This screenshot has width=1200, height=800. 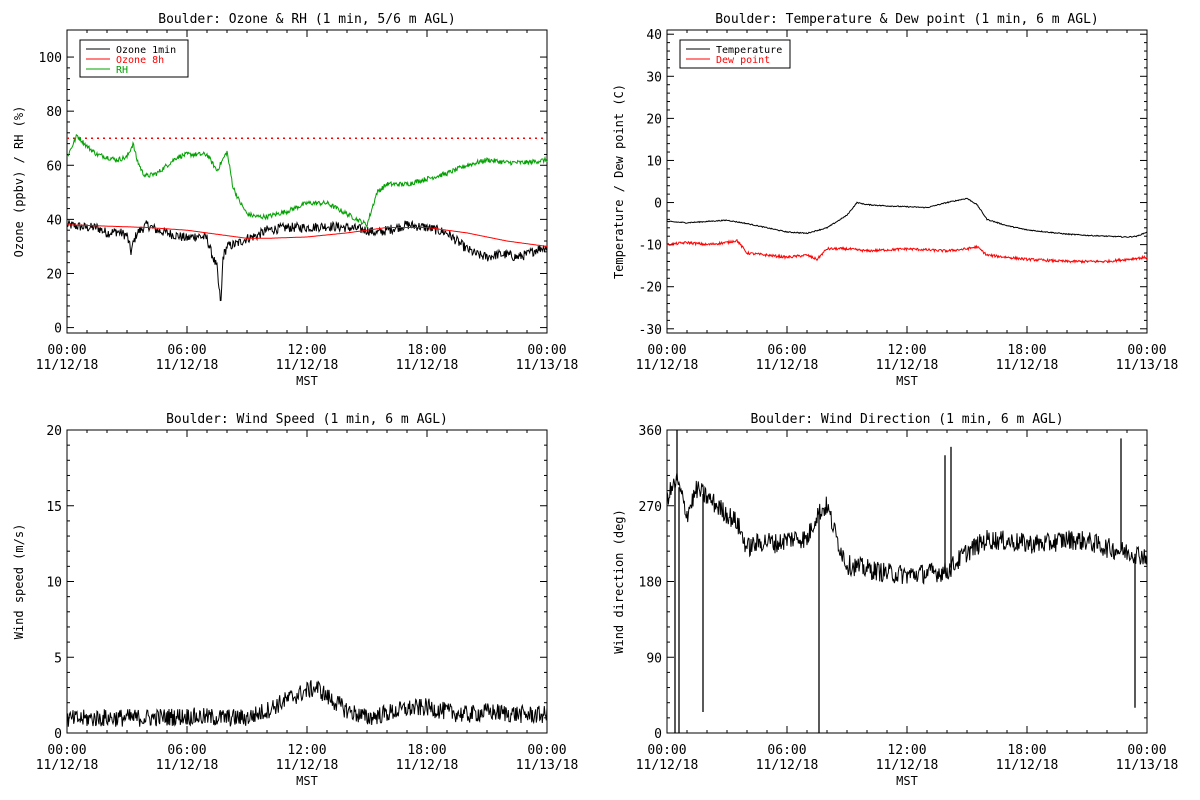 I want to click on y-tick-label: 5, so click(x=58, y=658).